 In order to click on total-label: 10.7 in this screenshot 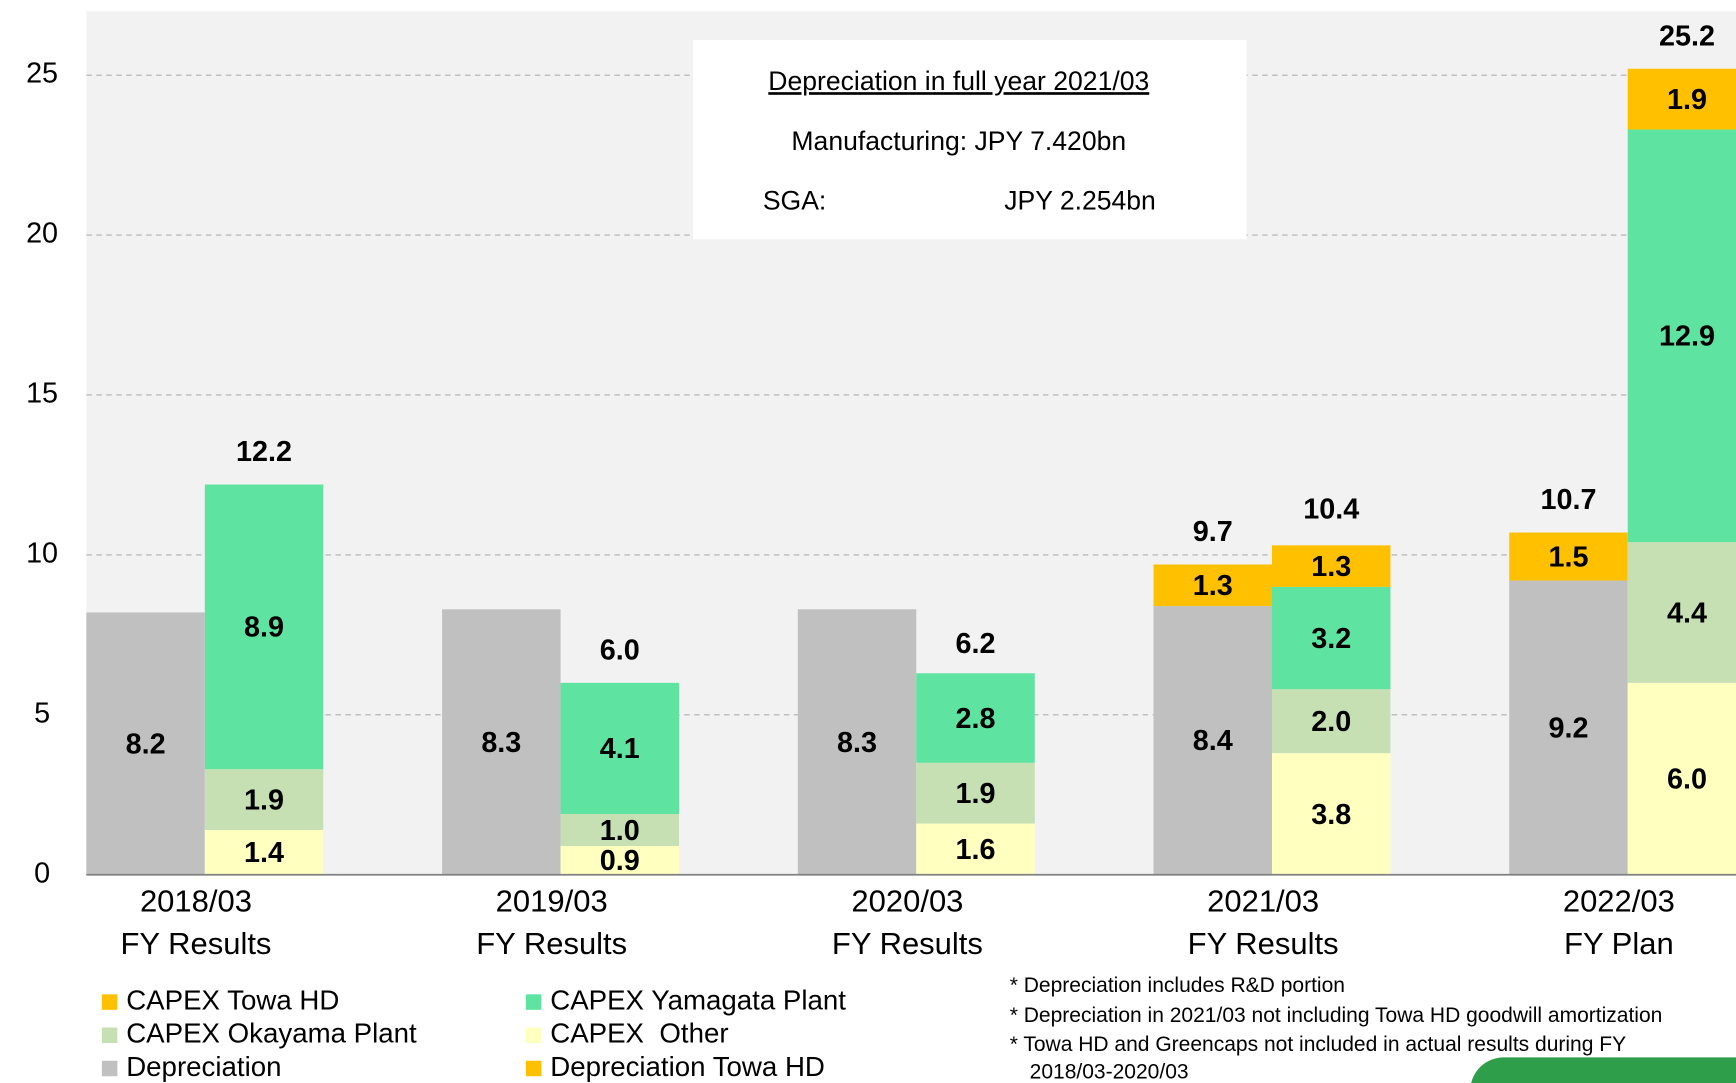, I will do `click(1568, 500)`.